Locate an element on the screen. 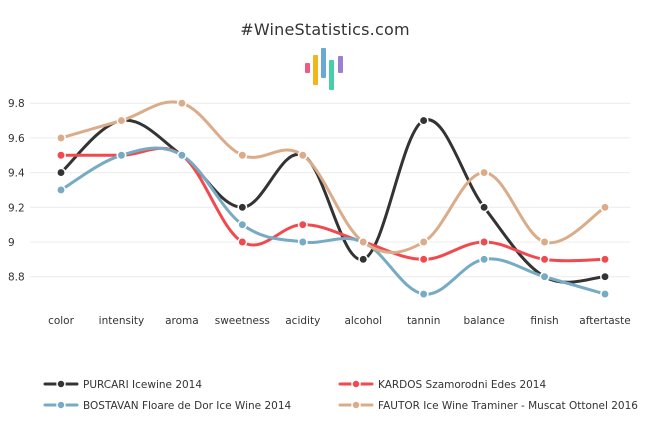  y-tick-label: 9 is located at coordinates (11, 243).